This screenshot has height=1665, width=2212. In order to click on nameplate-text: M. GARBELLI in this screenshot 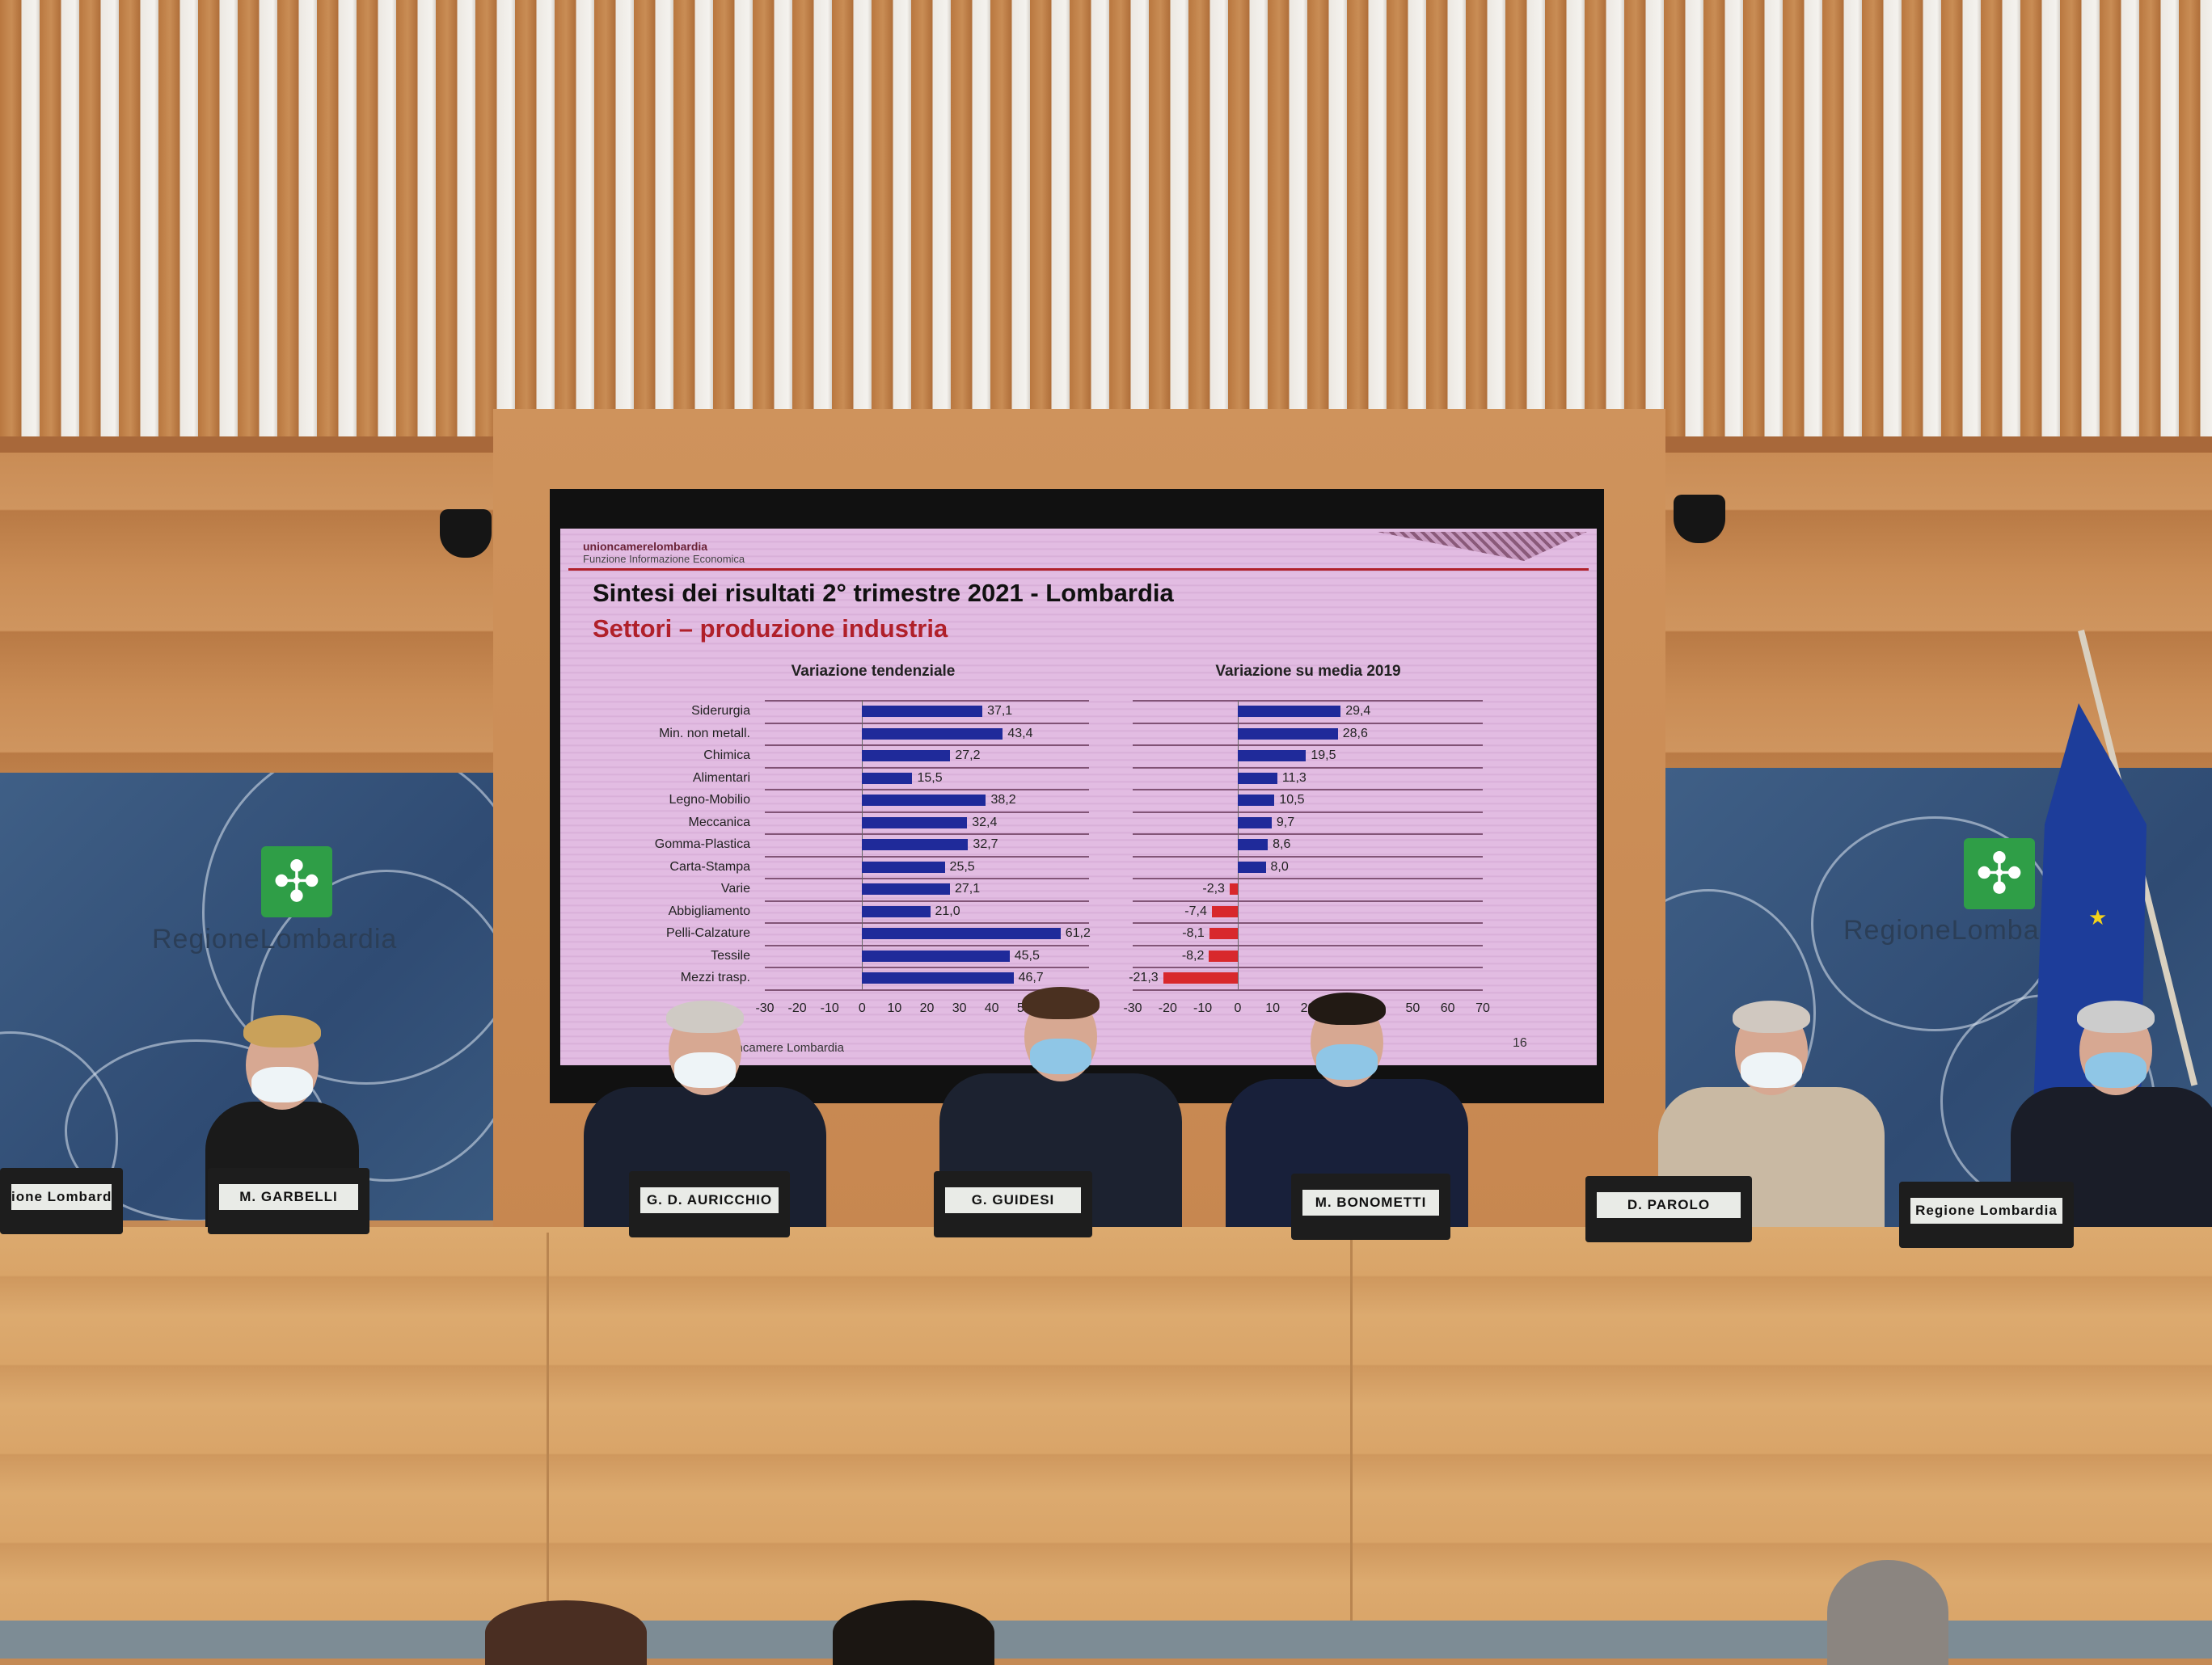, I will do `click(288, 1197)`.